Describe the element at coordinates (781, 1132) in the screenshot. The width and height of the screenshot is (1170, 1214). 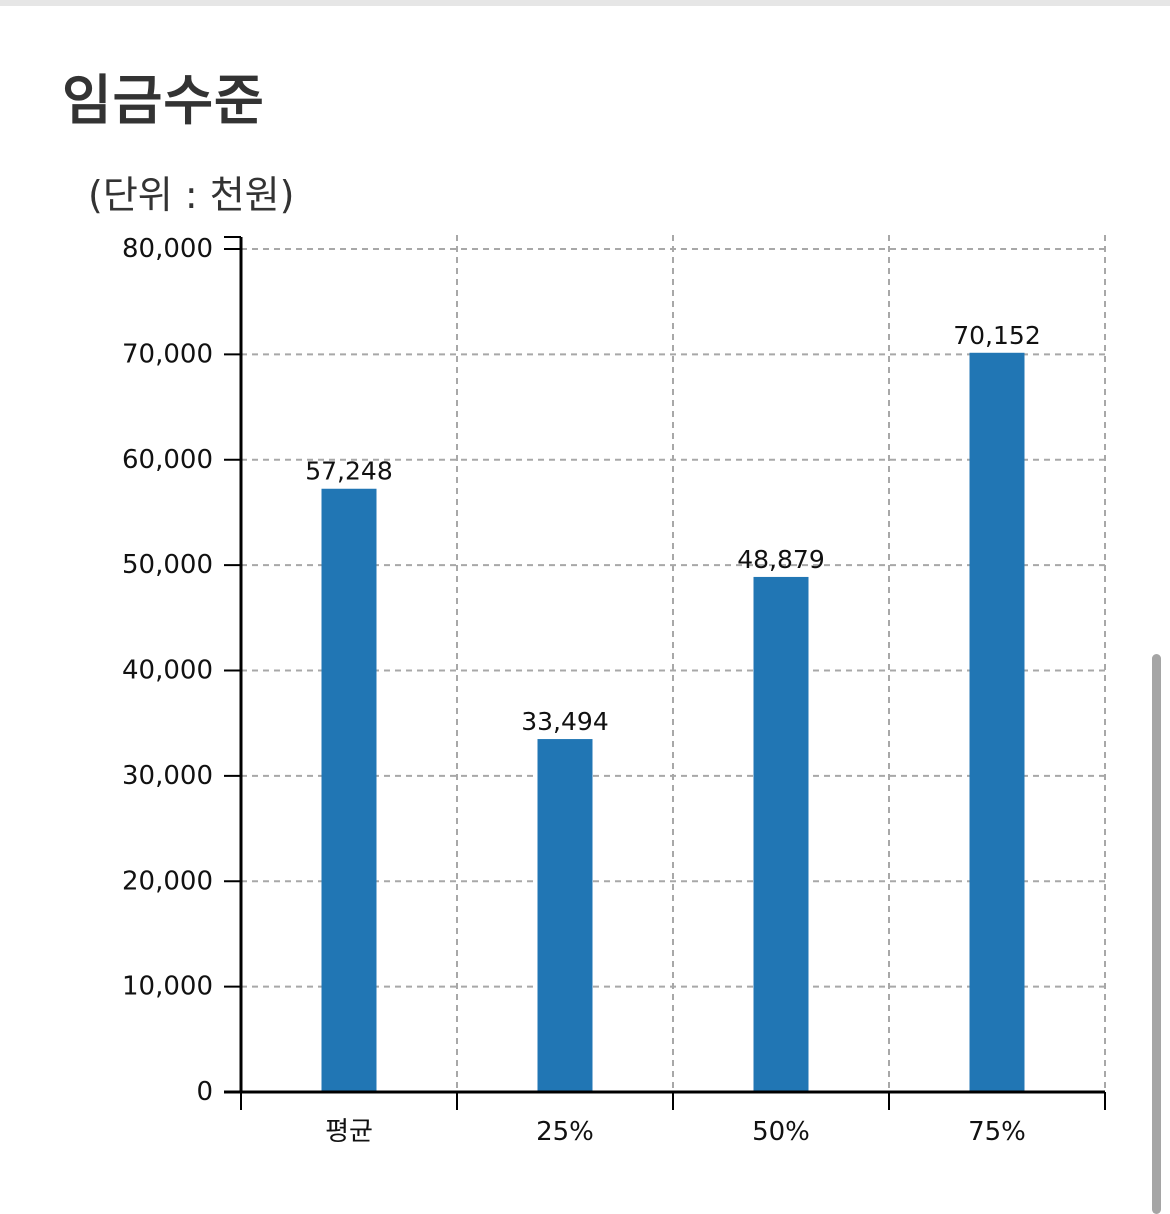
I see `x-tick-label: 50%` at that location.